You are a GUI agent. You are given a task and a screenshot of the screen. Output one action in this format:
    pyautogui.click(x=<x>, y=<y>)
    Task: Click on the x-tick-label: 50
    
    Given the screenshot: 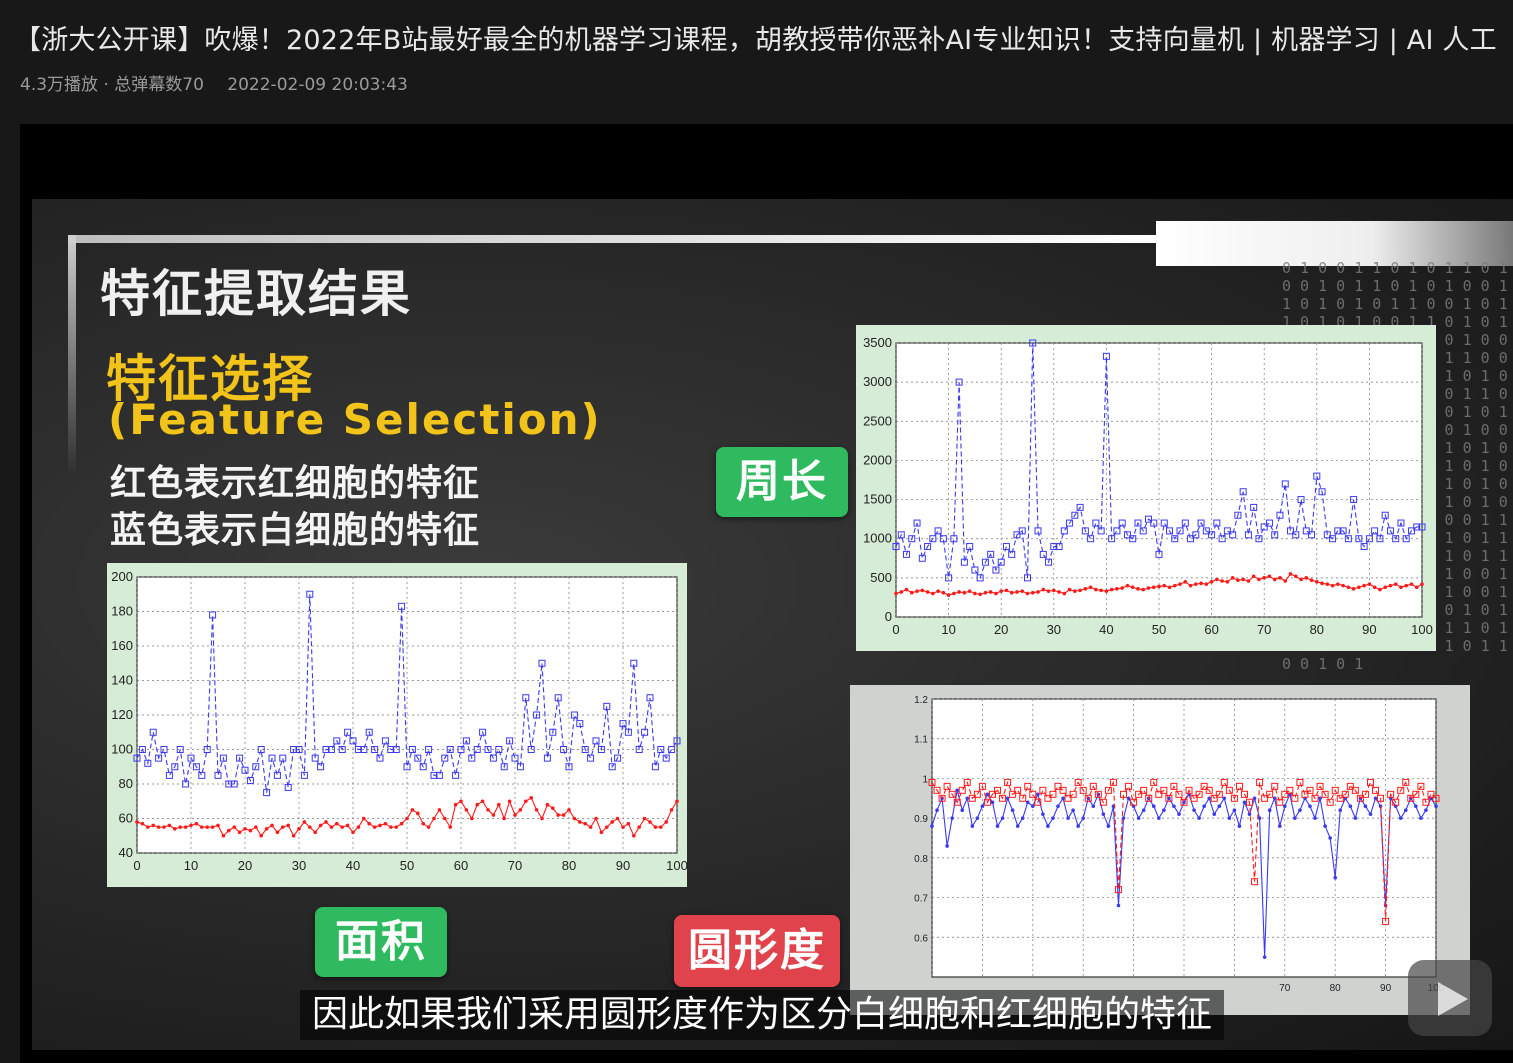 What is the action you would take?
    pyautogui.click(x=407, y=865)
    